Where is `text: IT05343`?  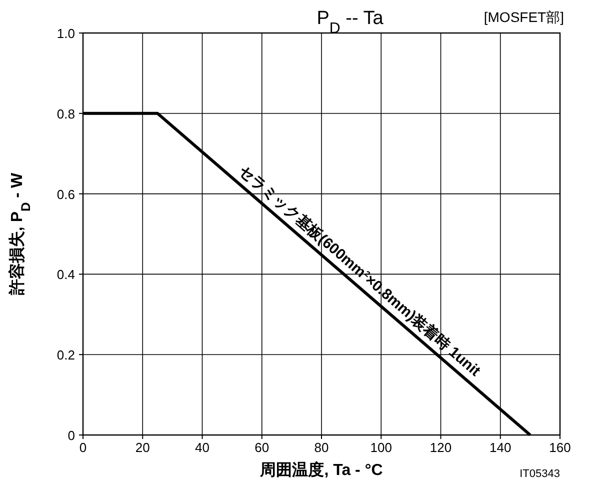 text: IT05343 is located at coordinates (540, 474).